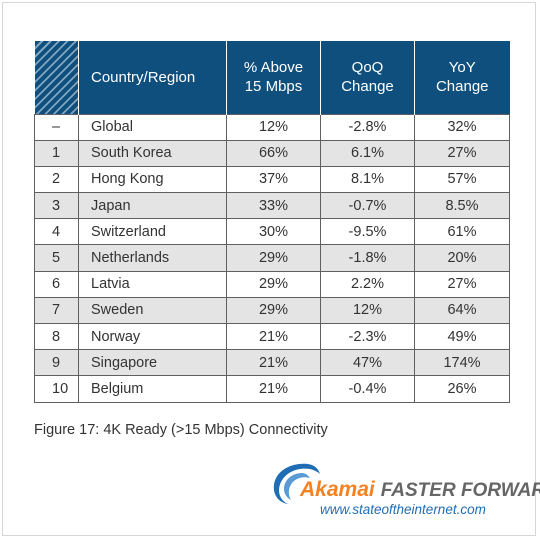 Image resolution: width=540 pixels, height=540 pixels. Describe the element at coordinates (367, 87) in the screenshot. I see `qoq-header-line2: Change` at that location.